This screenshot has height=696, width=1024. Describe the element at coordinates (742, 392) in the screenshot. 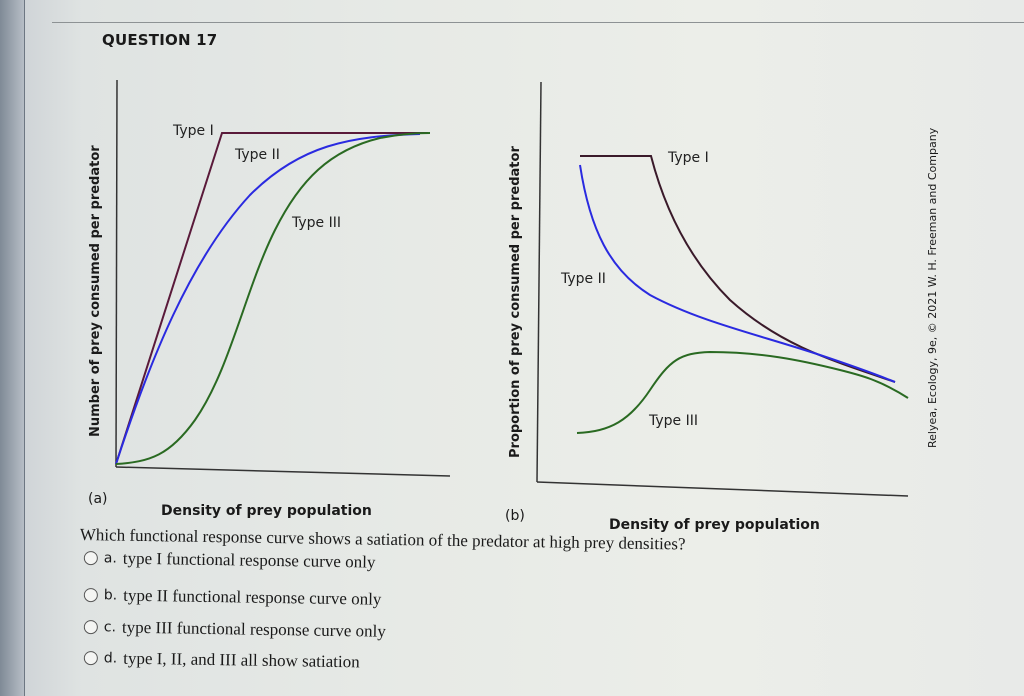

I see `graph-b-type3-curve` at that location.